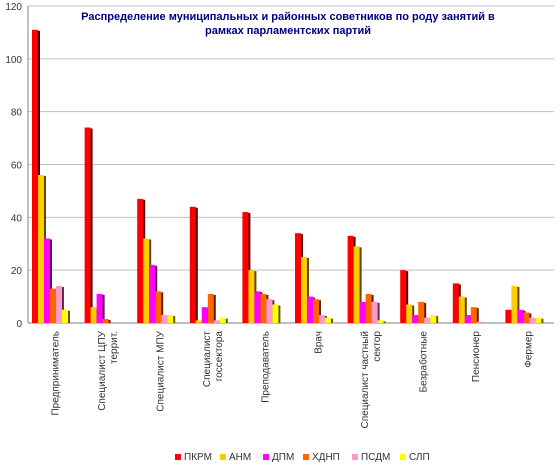 Image resolution: width=560 pixels, height=470 pixels. What do you see at coordinates (13, 60) in the screenshot?
I see `y-tick-label: 100` at bounding box center [13, 60].